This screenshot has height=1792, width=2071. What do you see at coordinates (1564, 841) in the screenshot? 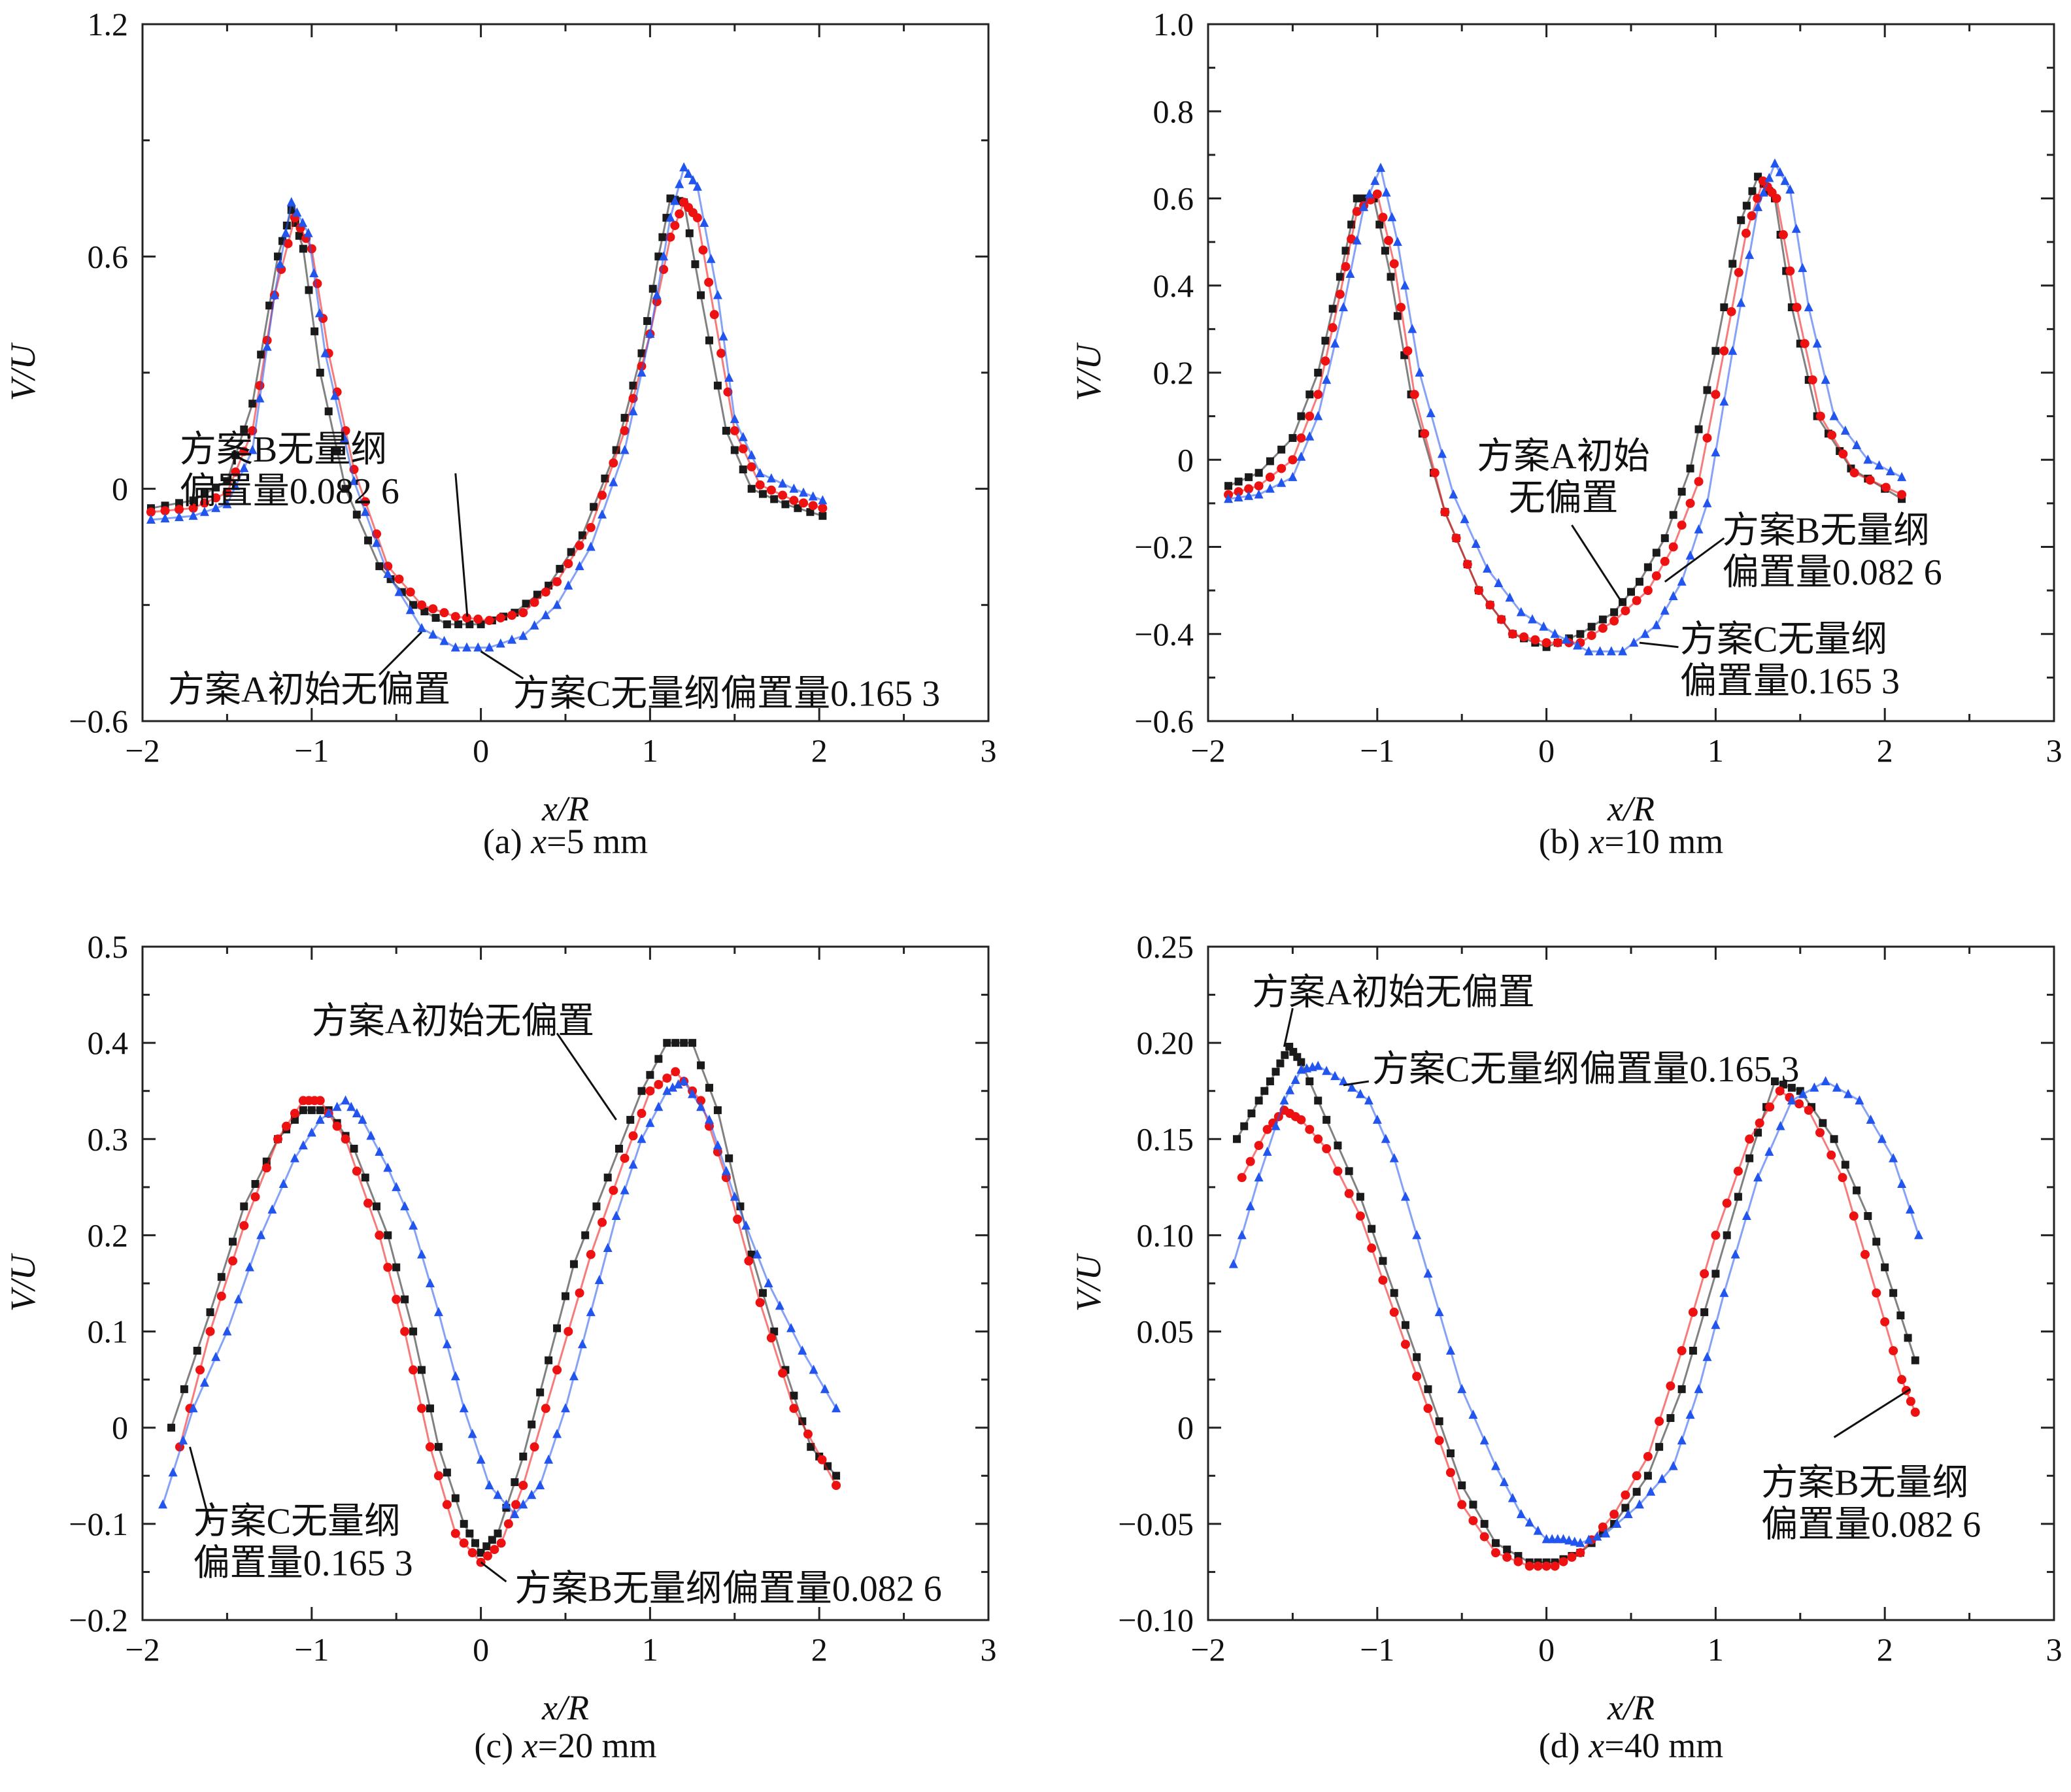
I see `caption-prefix: (b)` at bounding box center [1564, 841].